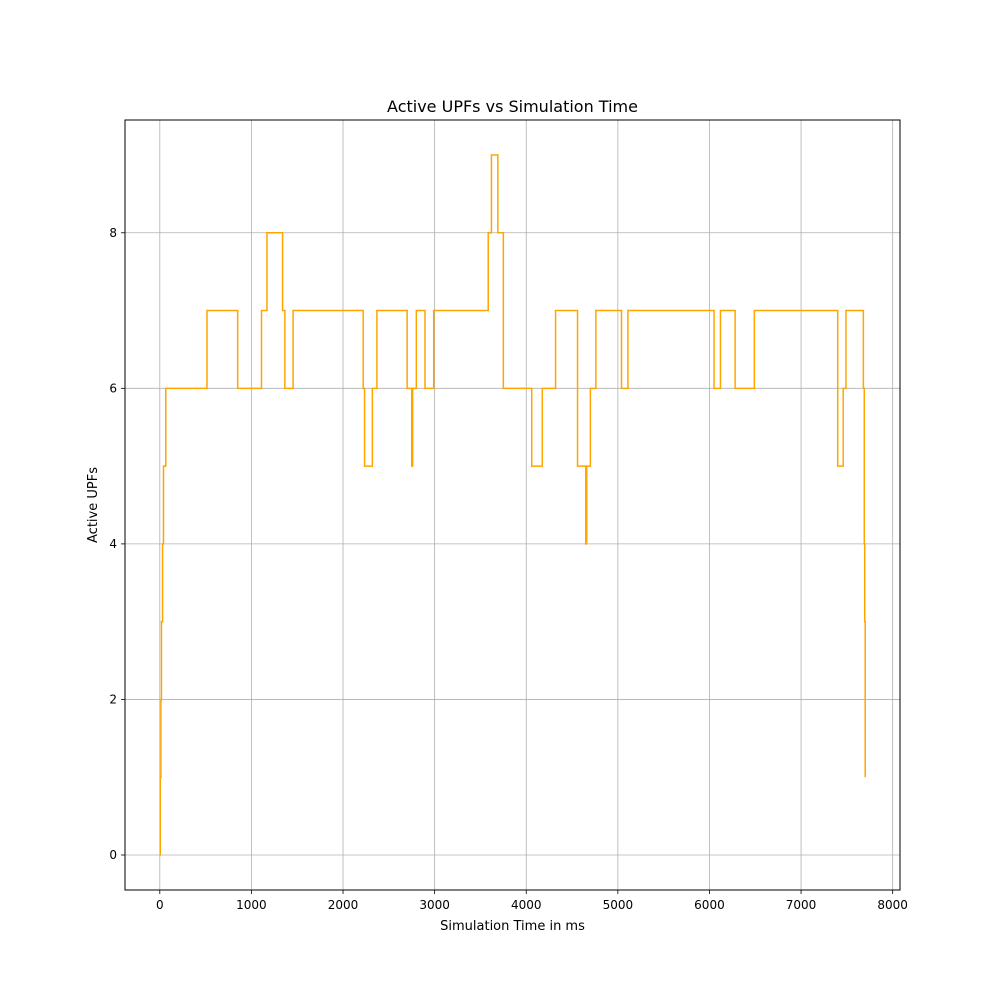 The image size is (1000, 1000). I want to click on x-tick-label: 4000, so click(526, 905).